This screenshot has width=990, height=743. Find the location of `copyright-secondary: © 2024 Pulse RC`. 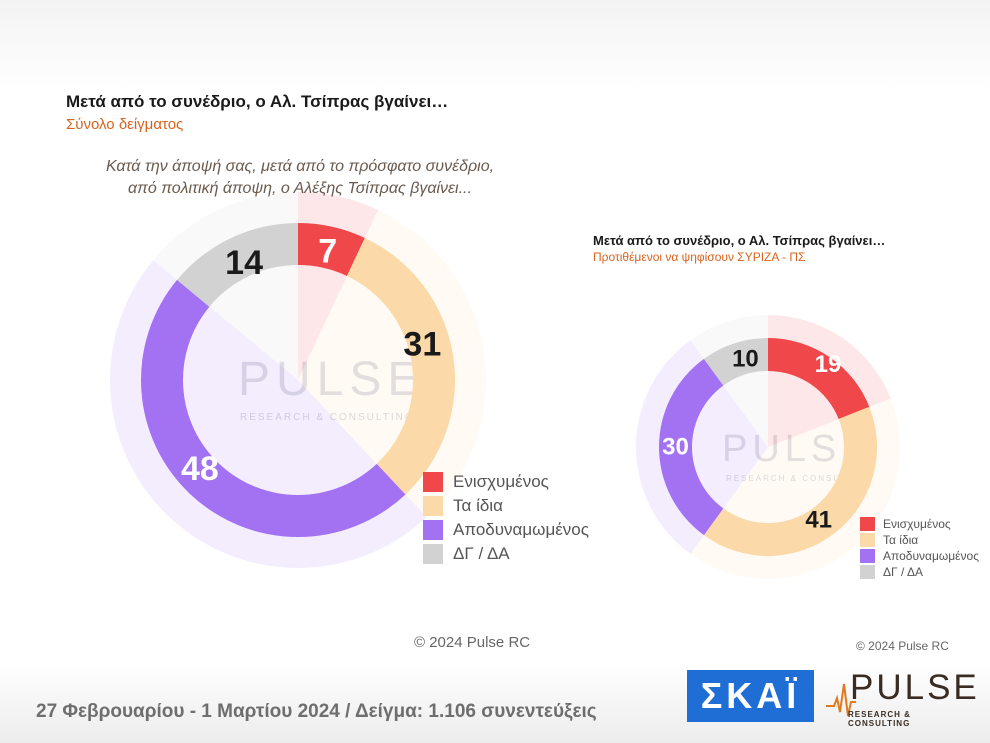

copyright-secondary: © 2024 Pulse RC is located at coordinates (902, 646).